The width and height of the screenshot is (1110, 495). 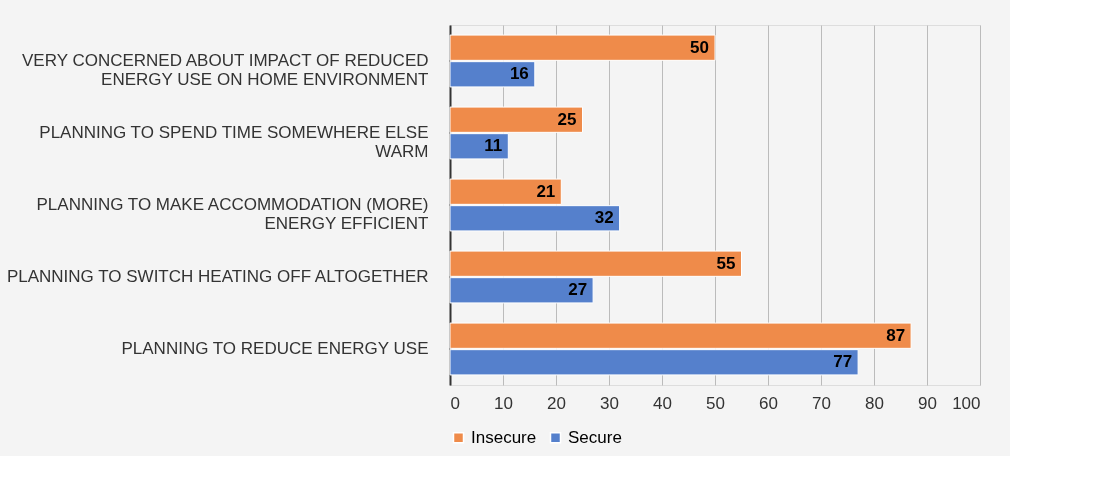 I want to click on legend-label: Insecure, so click(x=504, y=437).